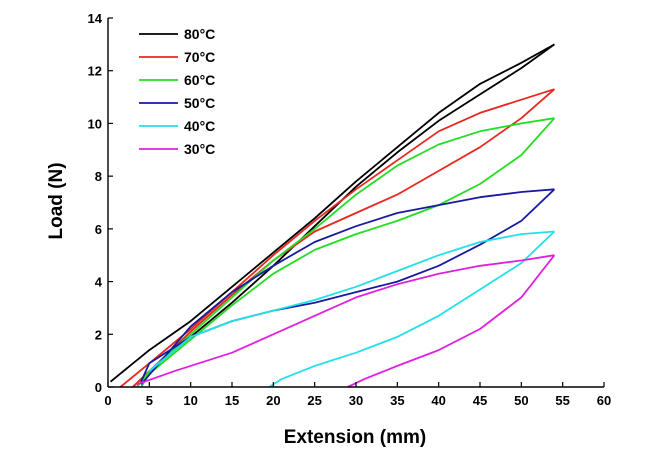 The image size is (666, 469). What do you see at coordinates (107, 400) in the screenshot?
I see `x-tick-label: 0` at bounding box center [107, 400].